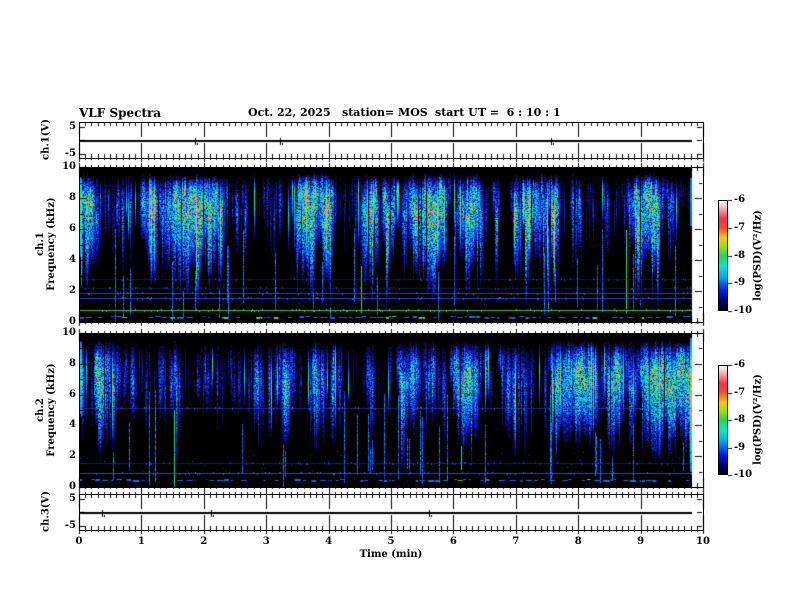 This screenshot has width=792, height=612. What do you see at coordinates (391, 554) in the screenshot?
I see `x-axis-title: Time (min)` at bounding box center [391, 554].